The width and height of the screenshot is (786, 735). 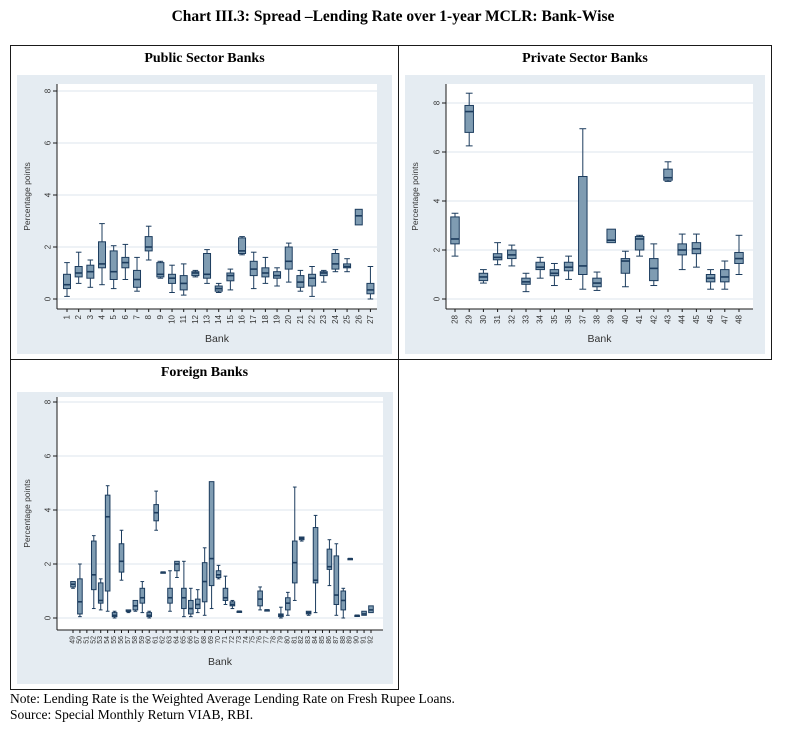 I want to click on svg-text: 80, so click(x=287, y=640).